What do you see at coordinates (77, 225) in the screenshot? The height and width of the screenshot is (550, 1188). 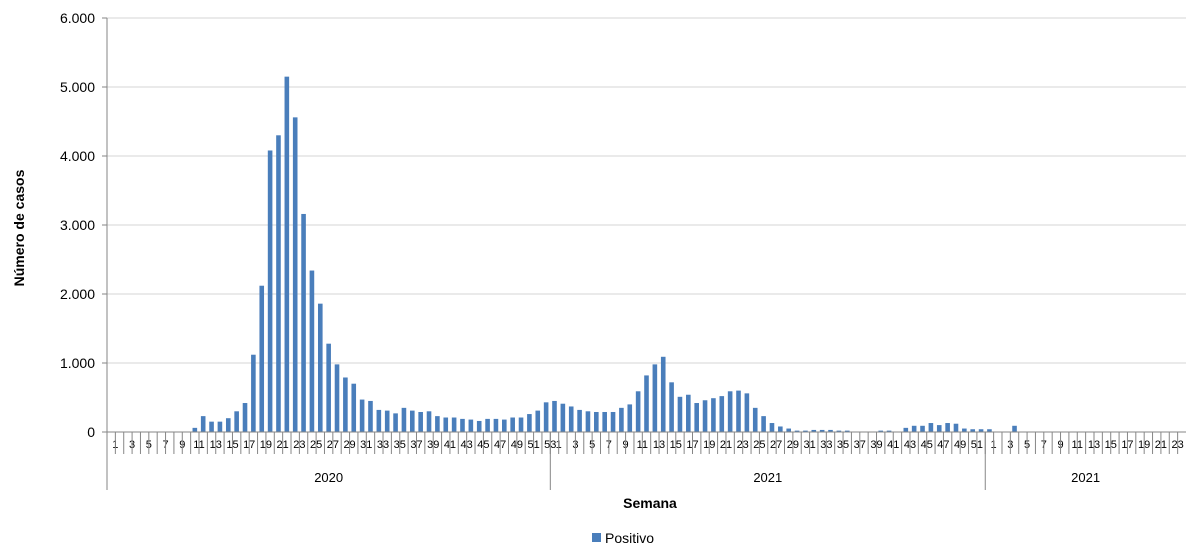 I see `y-tick-label: 3.000` at bounding box center [77, 225].